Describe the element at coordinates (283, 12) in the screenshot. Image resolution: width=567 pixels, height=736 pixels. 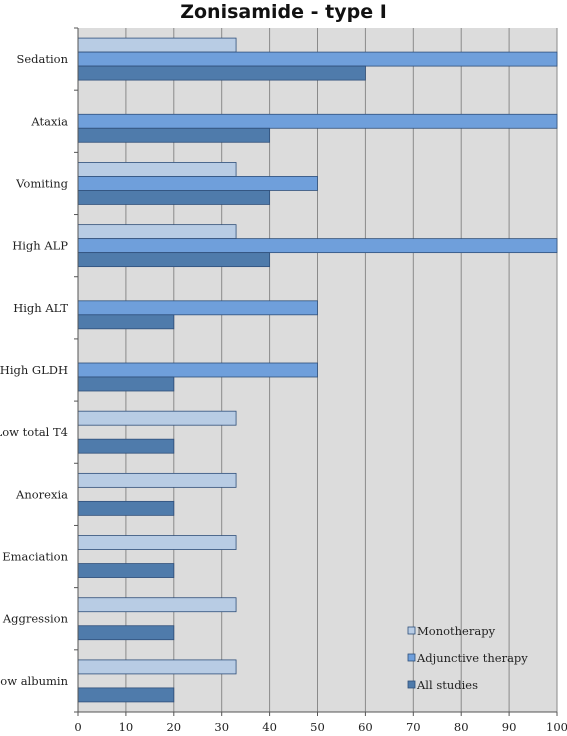
I see `chart-title: Zonisamide - type I` at that location.